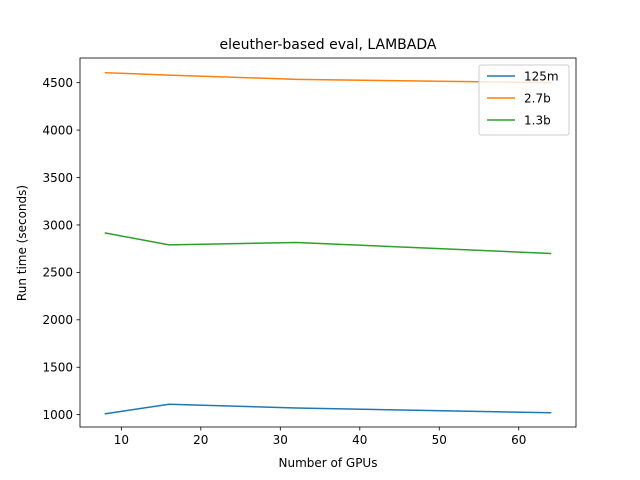 The width and height of the screenshot is (640, 480). Describe the element at coordinates (57, 178) in the screenshot. I see `y-tick-label: 3500` at that location.